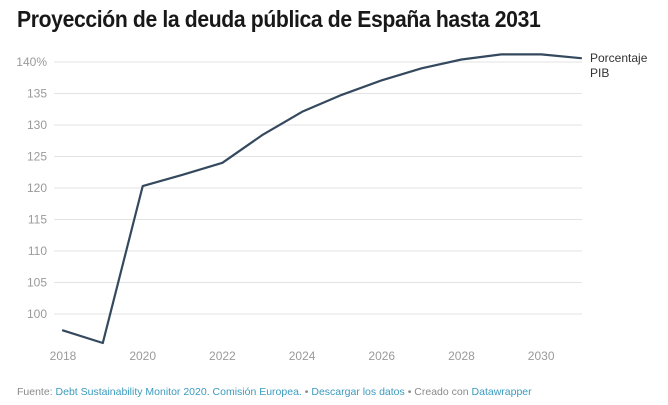 The height and width of the screenshot is (405, 668). I want to click on x-tick-label: 2022, so click(222, 356).